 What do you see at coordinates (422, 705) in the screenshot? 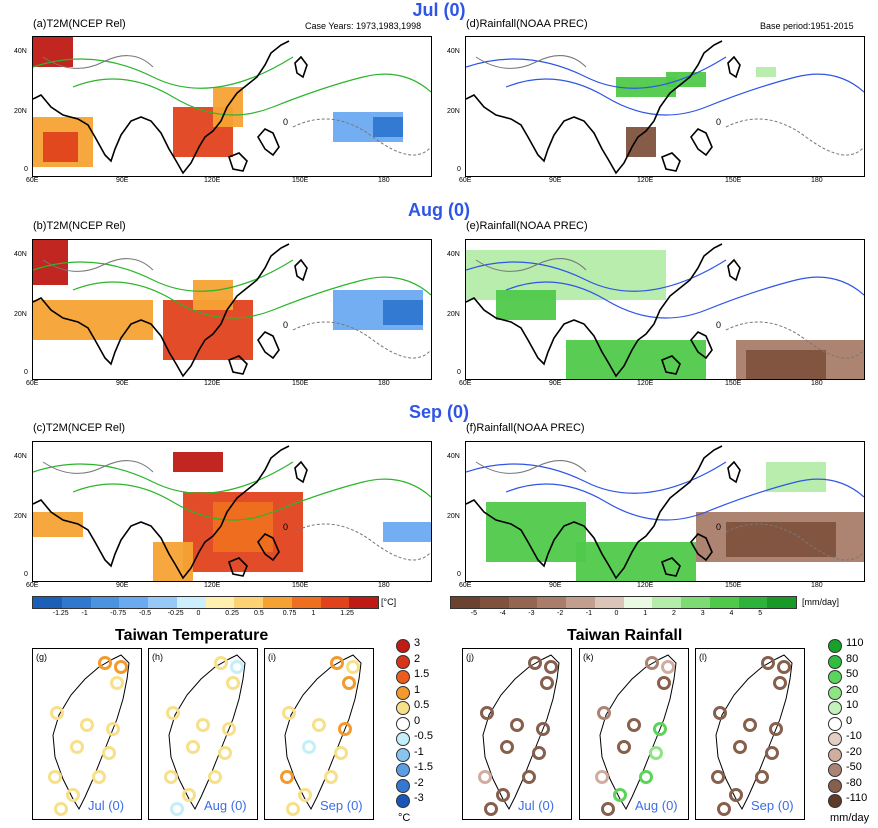
I see `legend-value: 0.5` at bounding box center [422, 705].